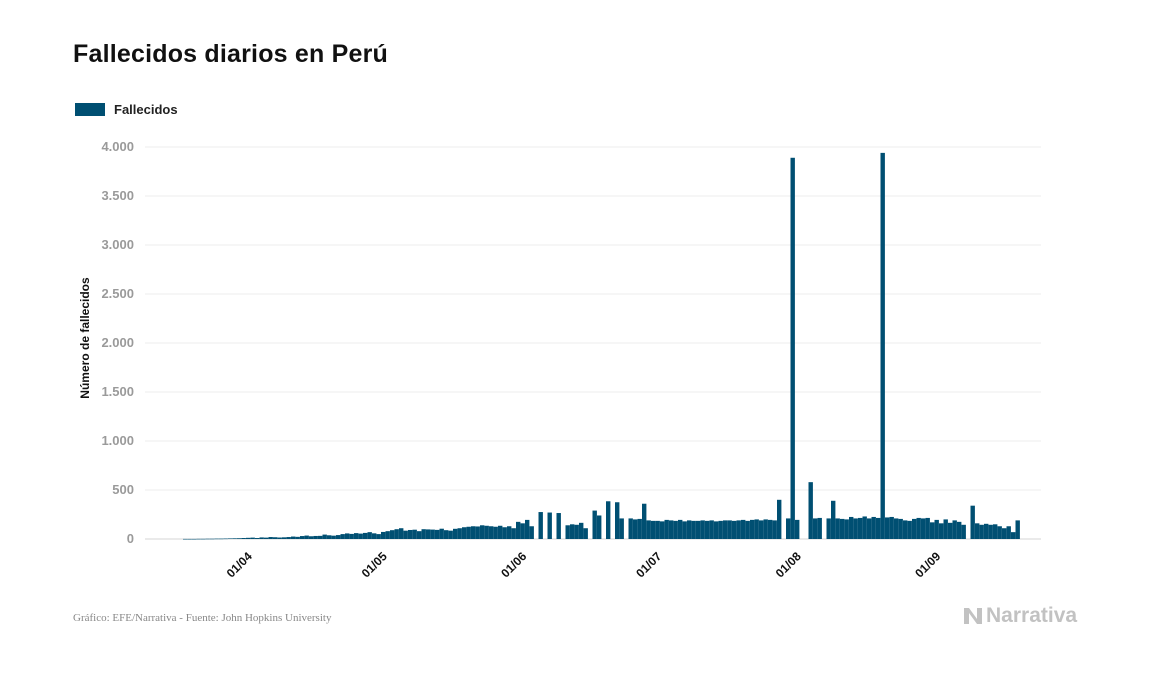  Describe the element at coordinates (788, 564) in the screenshot. I see `x-tick-label: 01/08` at that location.